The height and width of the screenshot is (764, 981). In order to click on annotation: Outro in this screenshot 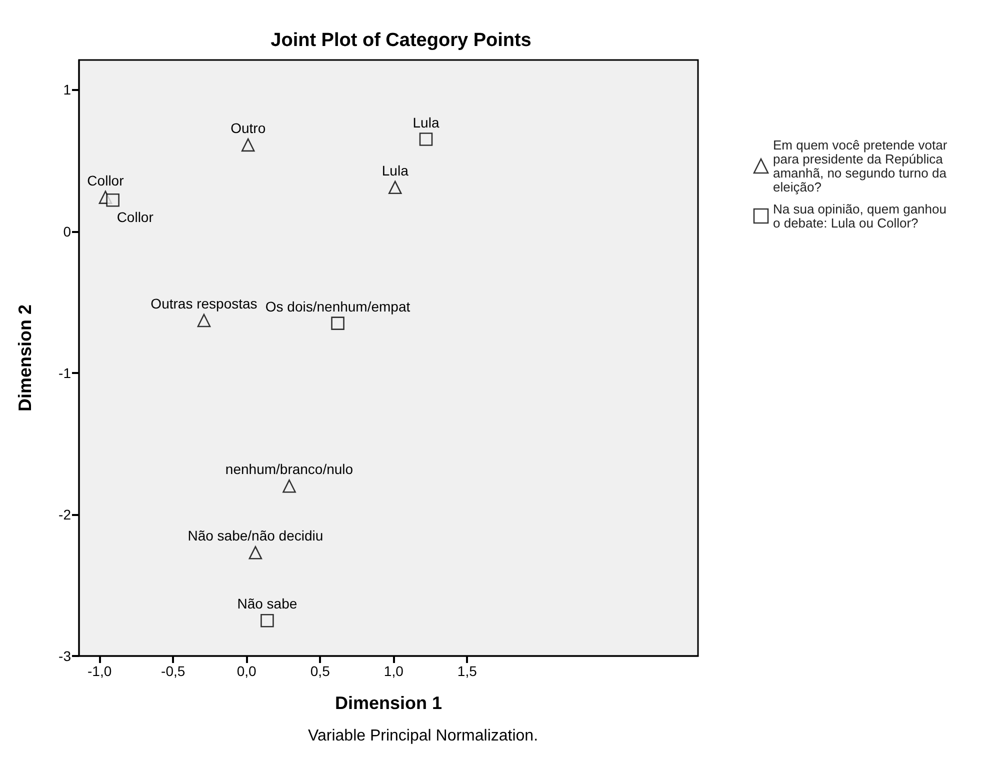, I will do `click(248, 128)`.